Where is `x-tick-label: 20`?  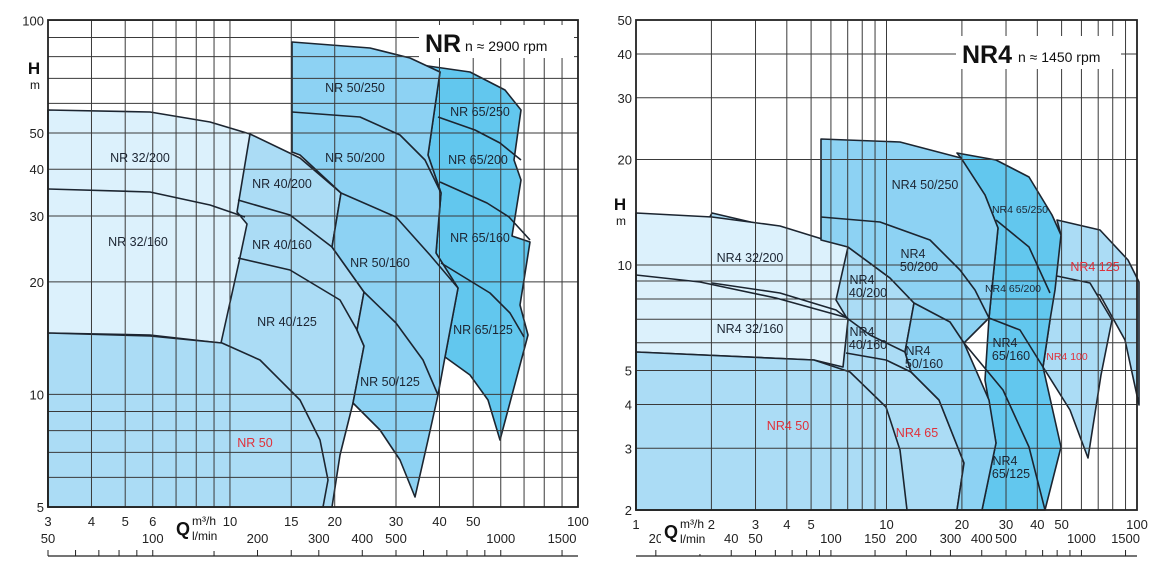
x-tick-label: 20 is located at coordinates (962, 524).